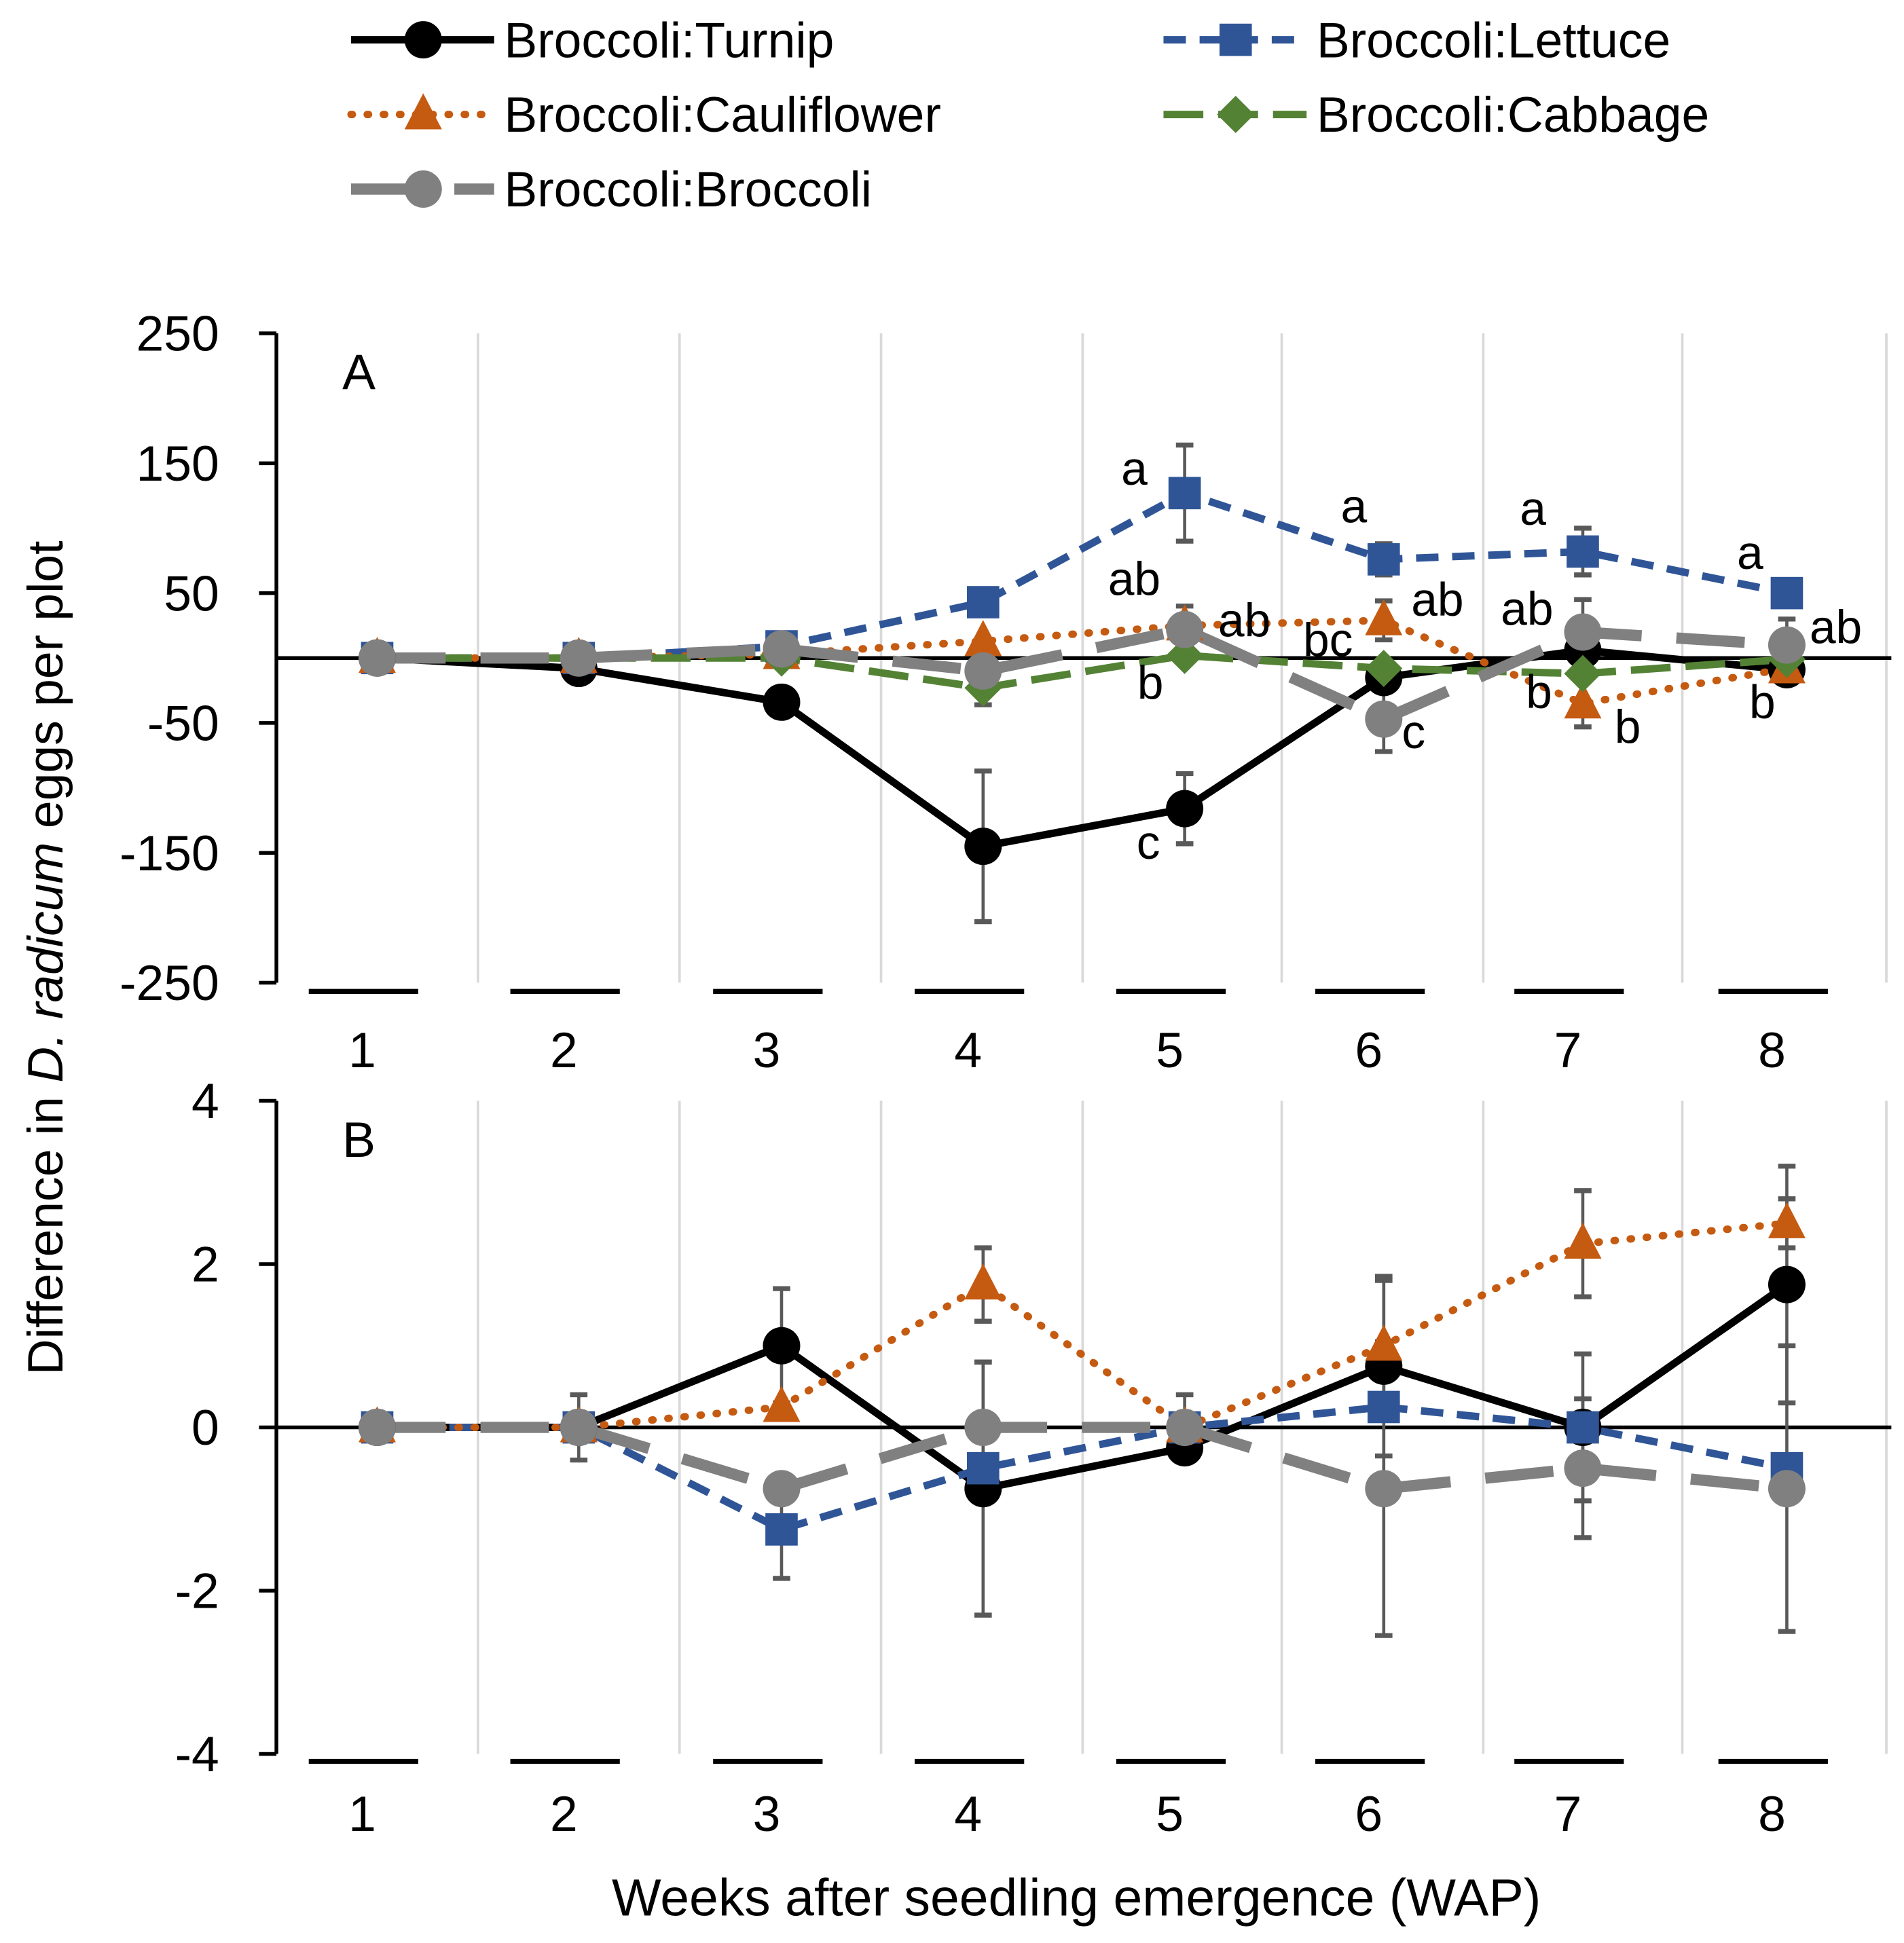 The image size is (1904, 1943). What do you see at coordinates (1236, 115) in the screenshot?
I see `legend-marker-diamond` at bounding box center [1236, 115].